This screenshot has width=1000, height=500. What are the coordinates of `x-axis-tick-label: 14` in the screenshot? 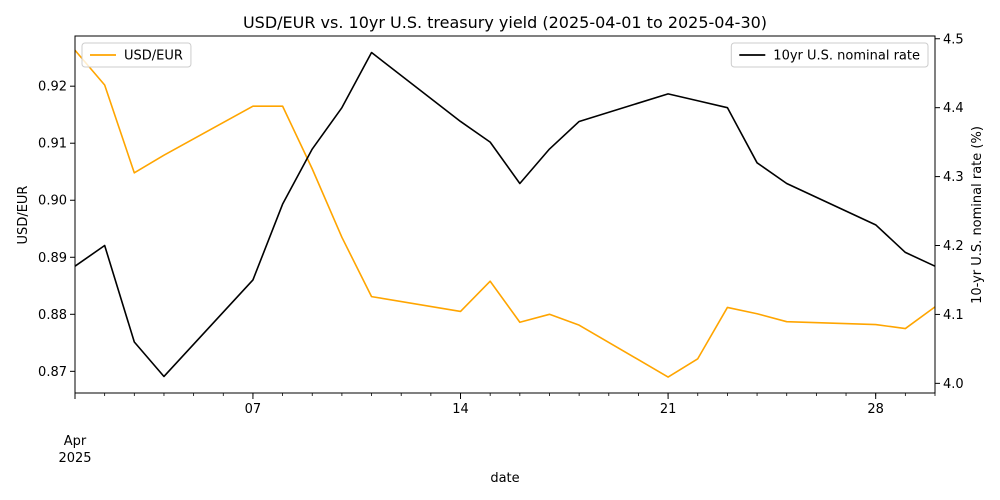 It's located at (460, 409).